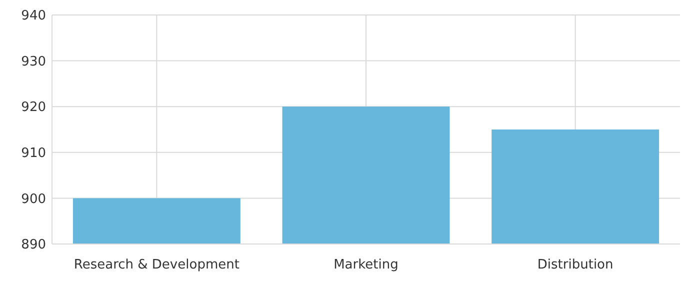 The height and width of the screenshot is (285, 700). What do you see at coordinates (157, 265) in the screenshot?
I see `x-tick-label: Research & Development` at bounding box center [157, 265].